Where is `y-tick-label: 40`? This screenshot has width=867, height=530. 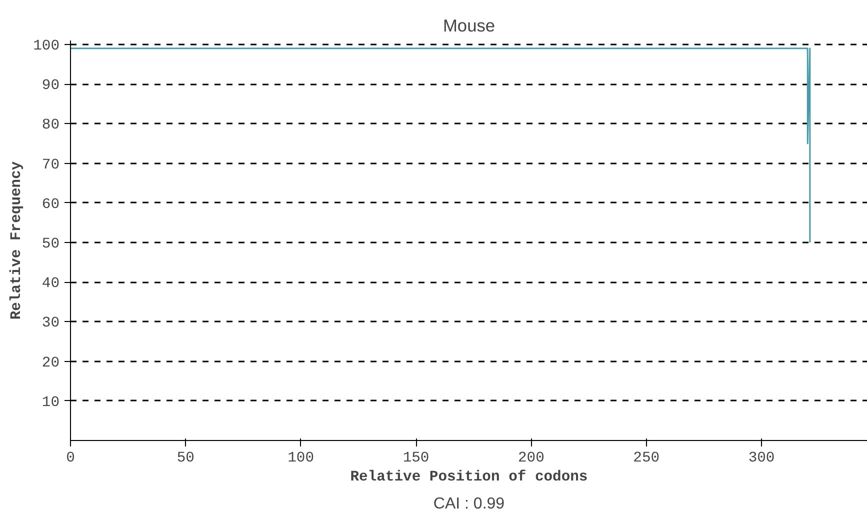
y-tick-label: 40 is located at coordinates (51, 284).